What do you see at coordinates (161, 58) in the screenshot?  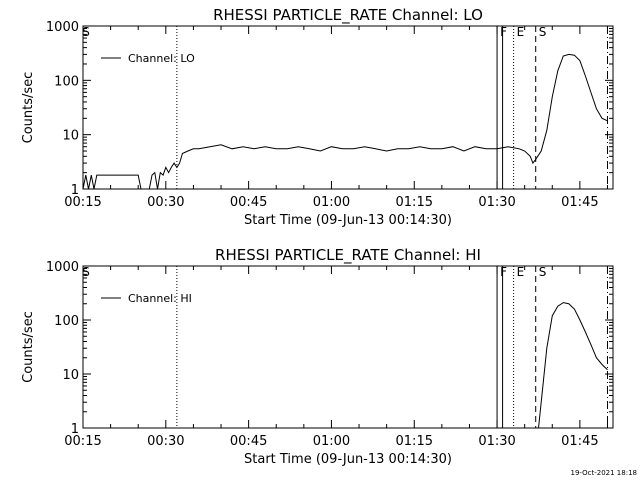 I see `legend-label: Channel: LO` at bounding box center [161, 58].